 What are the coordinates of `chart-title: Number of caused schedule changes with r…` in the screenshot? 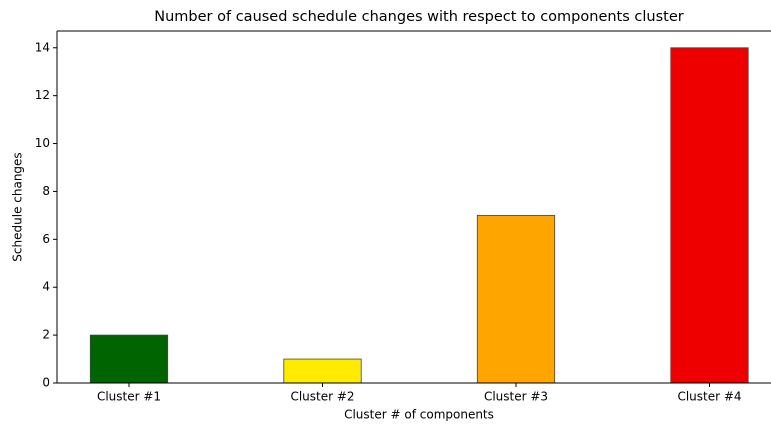 It's located at (418, 17).